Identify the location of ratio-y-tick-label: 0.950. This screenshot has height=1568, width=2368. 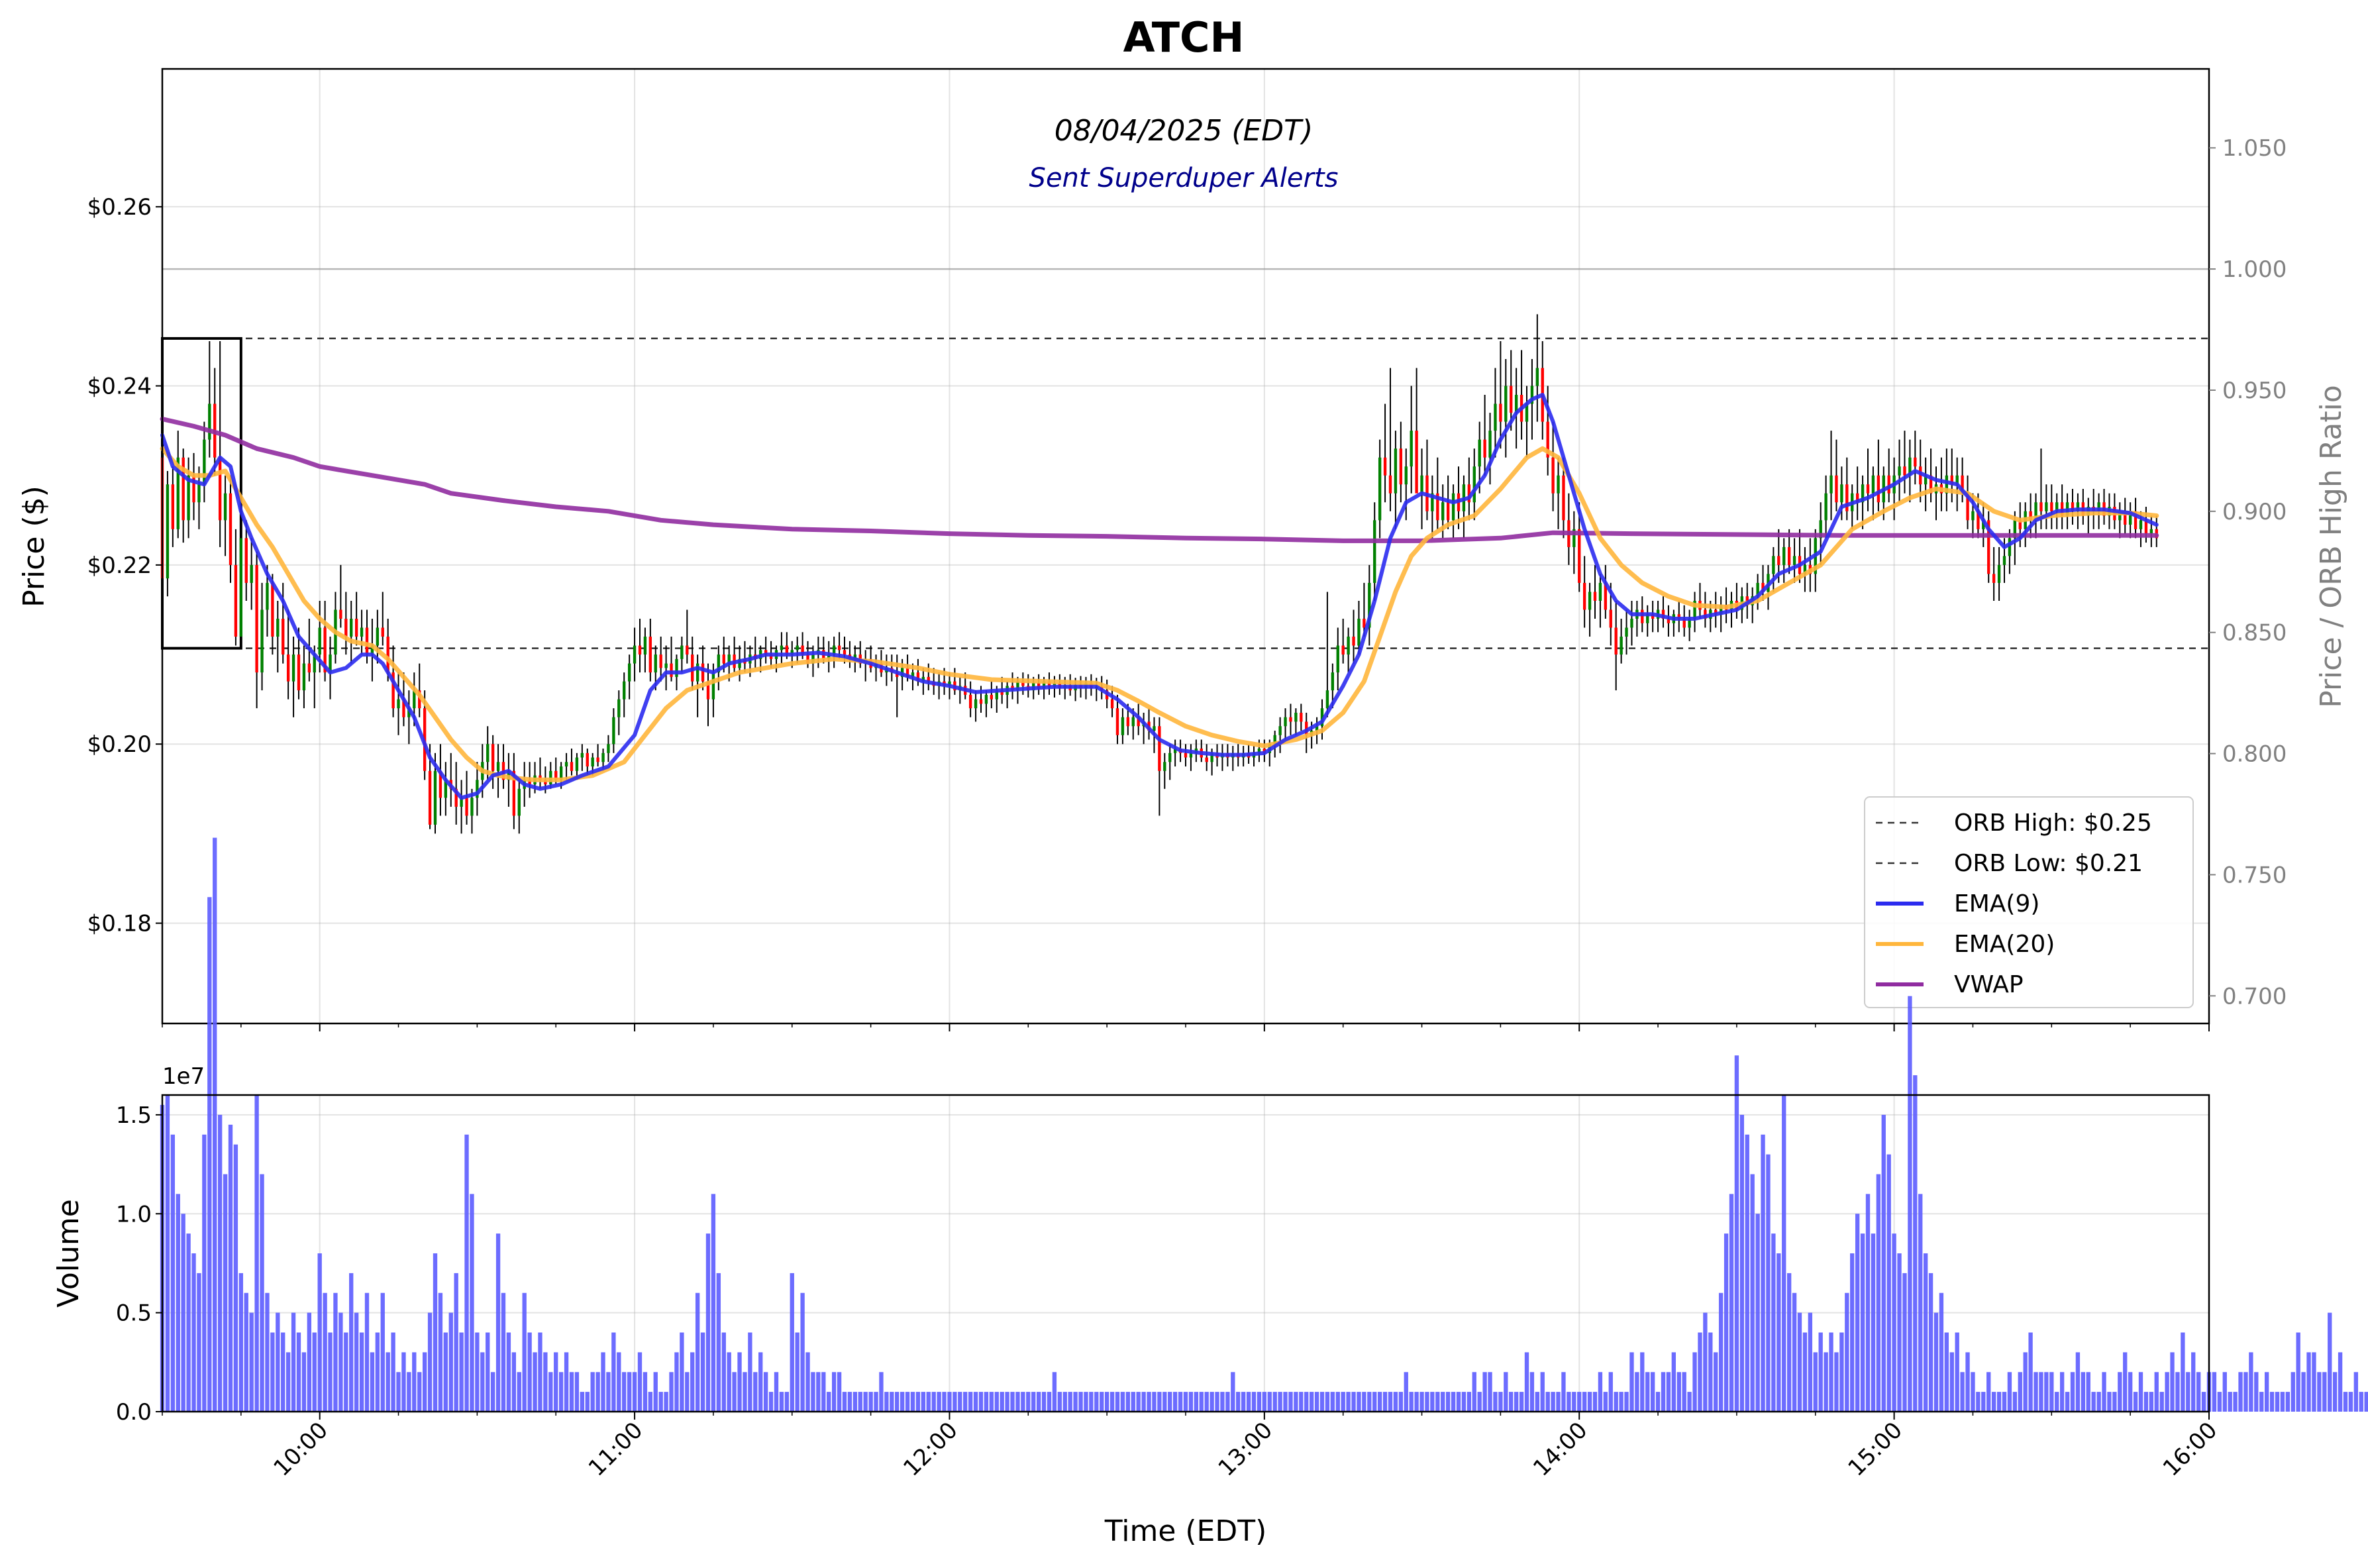
(2254, 391).